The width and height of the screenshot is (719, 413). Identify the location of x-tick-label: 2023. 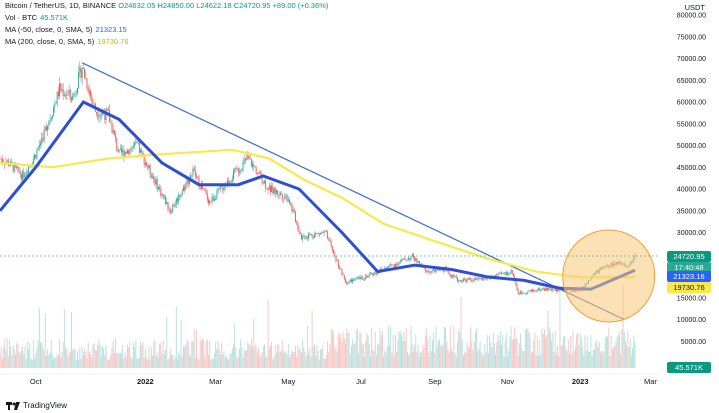
(580, 381).